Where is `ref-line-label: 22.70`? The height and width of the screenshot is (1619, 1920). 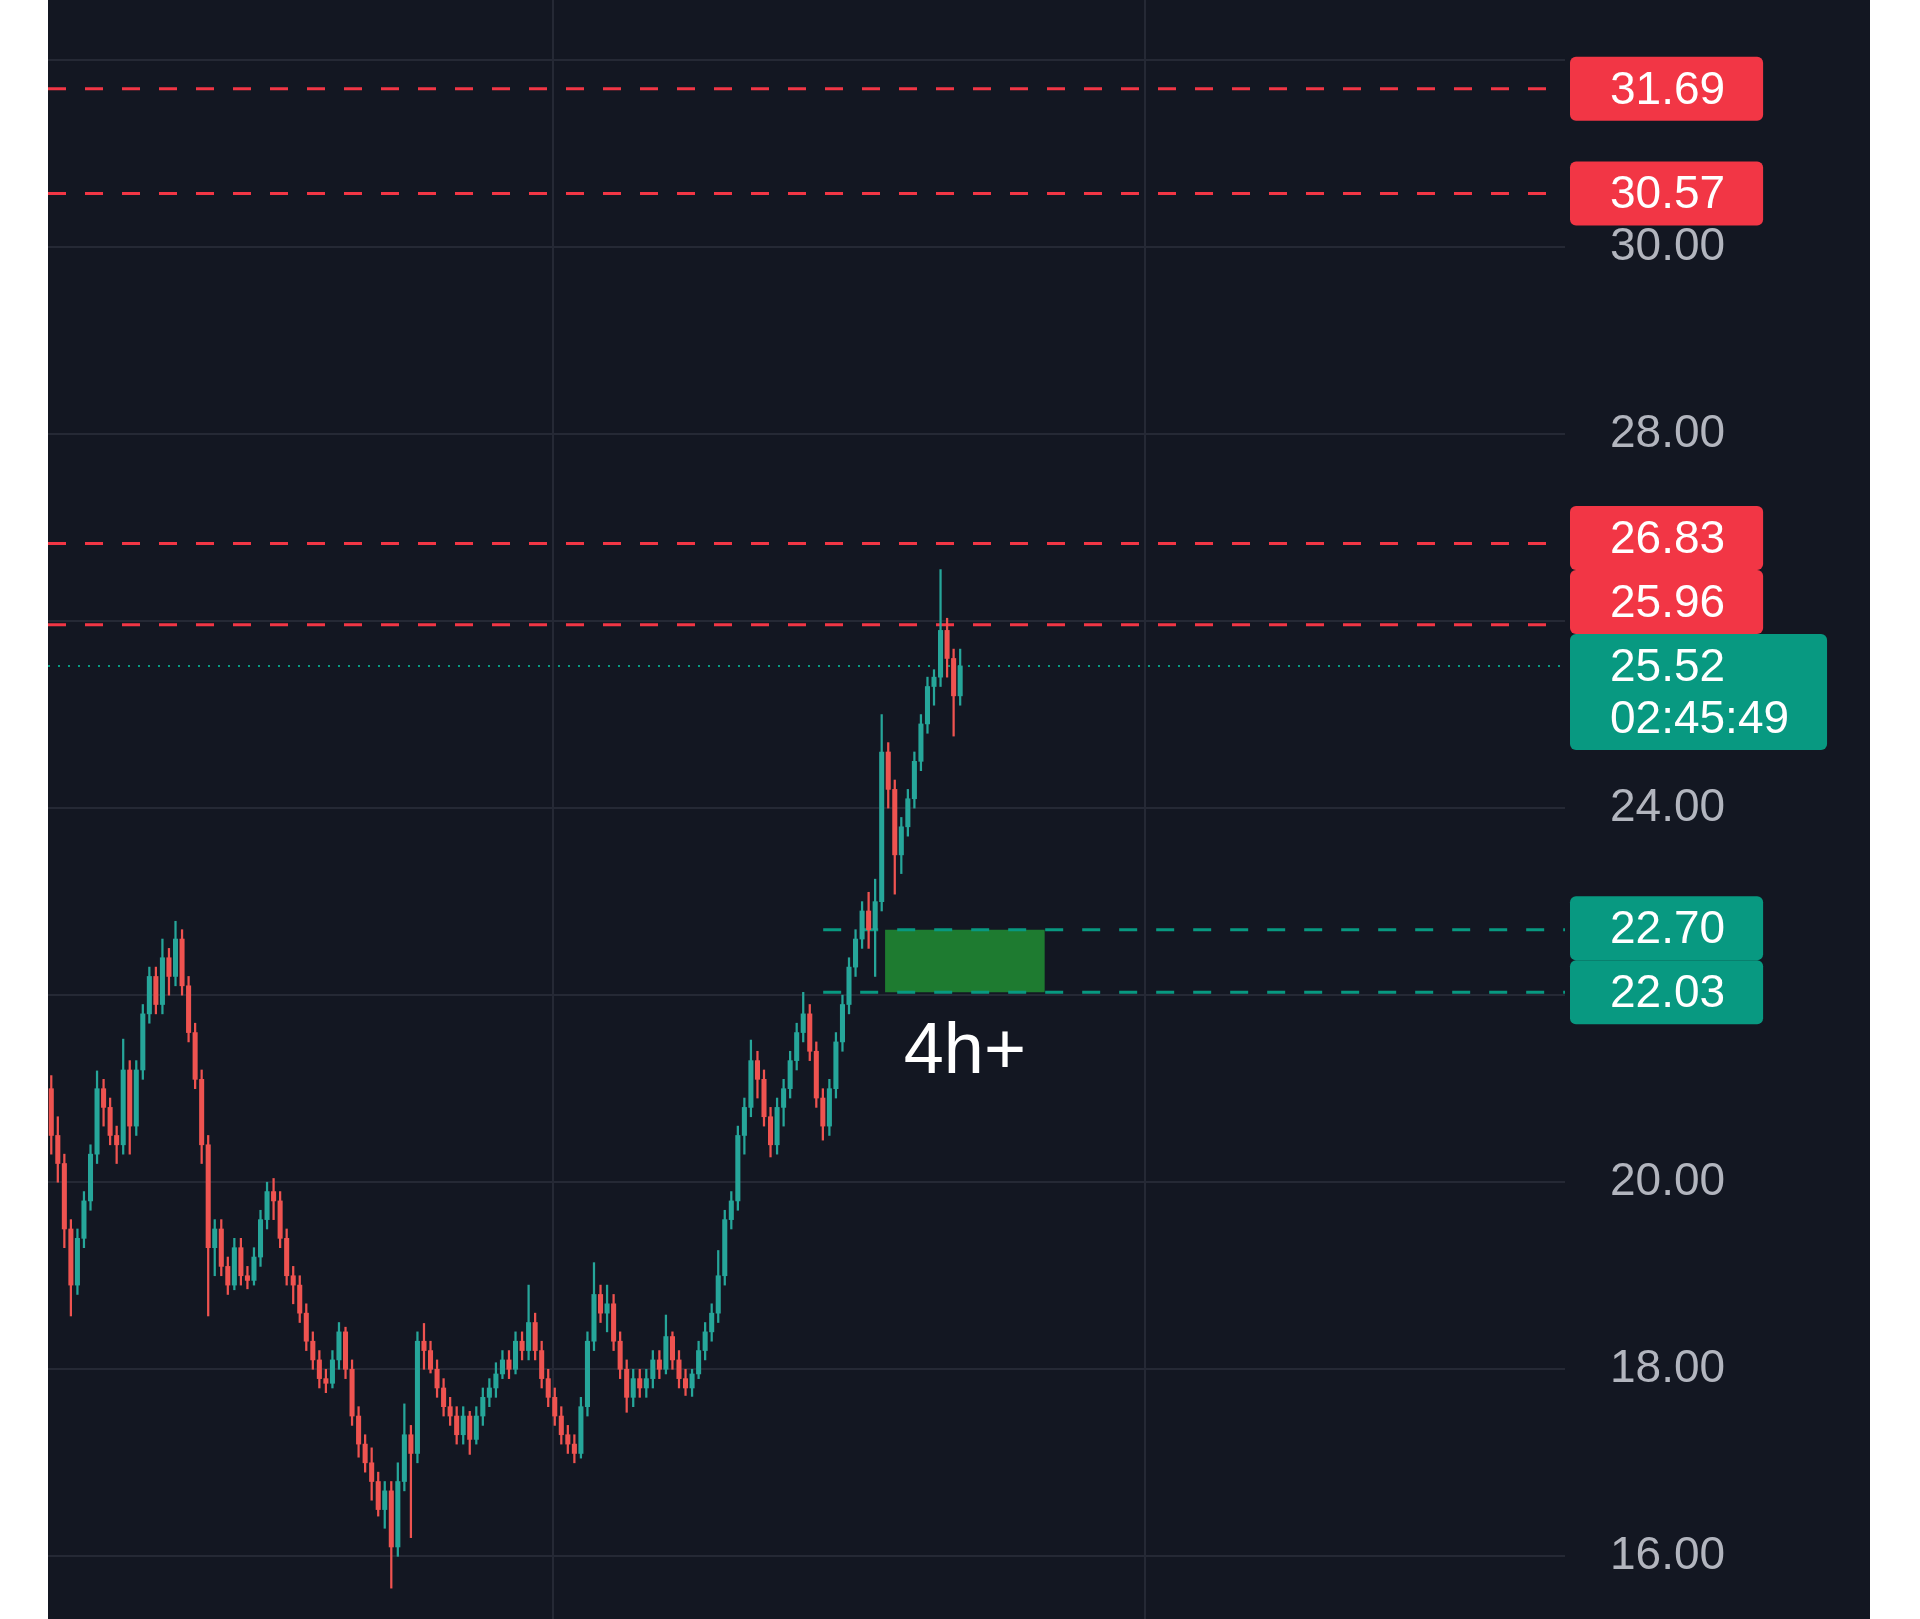 ref-line-label: 22.70 is located at coordinates (1668, 927).